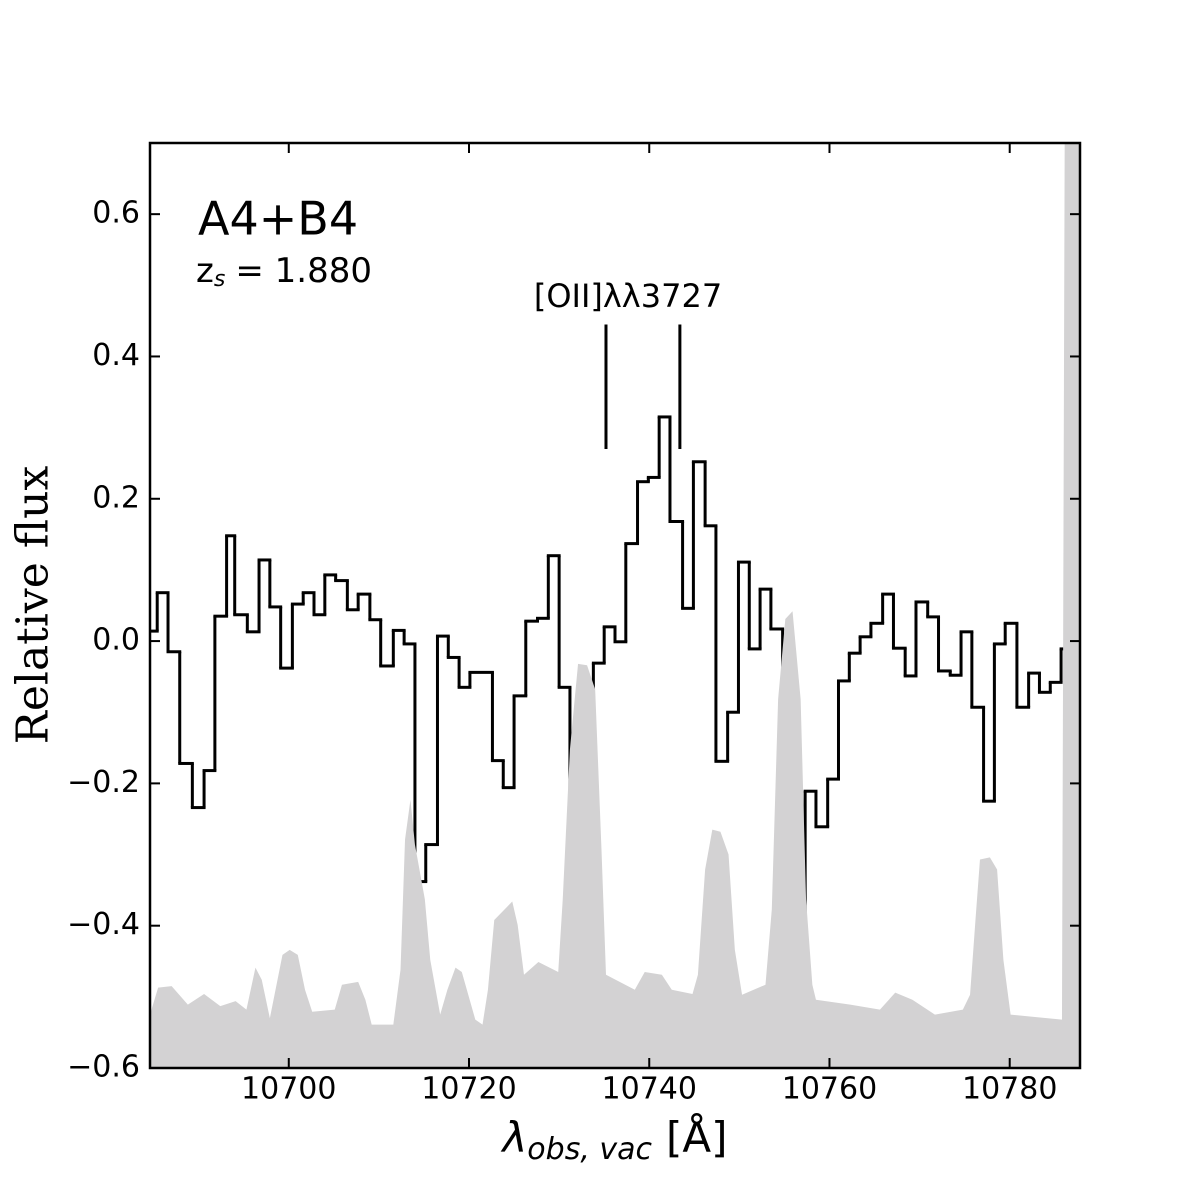 The height and width of the screenshot is (1200, 1200). Describe the element at coordinates (278, 219) in the screenshot. I see `annotation: A4+B4` at that location.